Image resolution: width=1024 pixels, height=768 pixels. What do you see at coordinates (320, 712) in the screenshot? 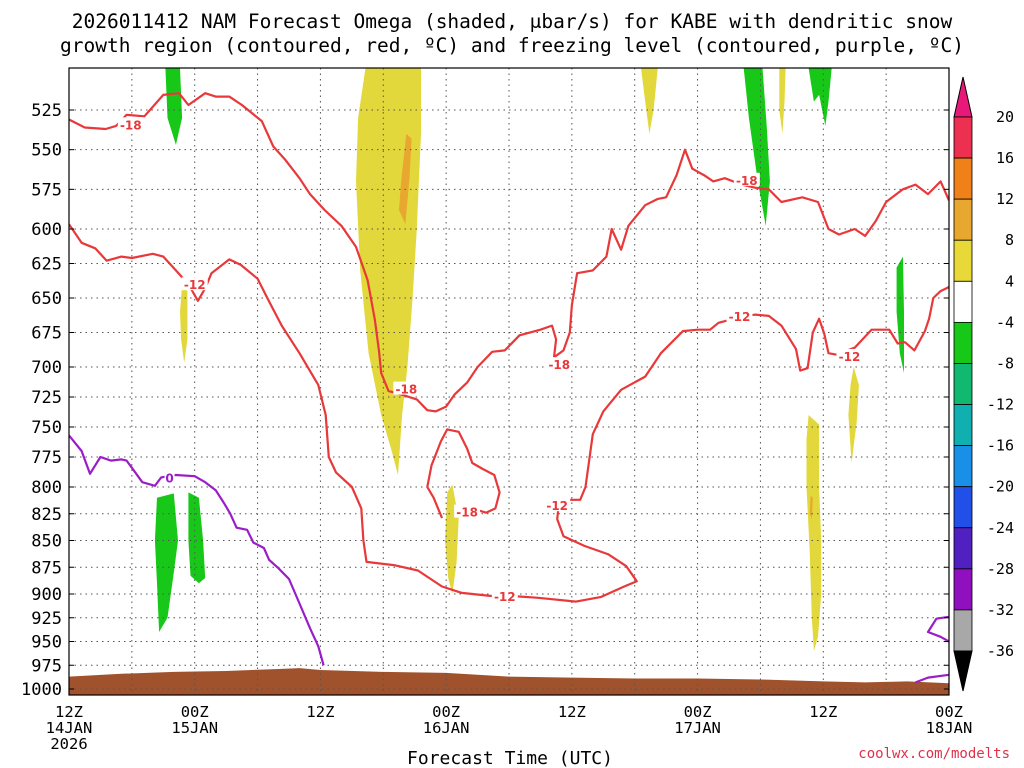
I see `x-tick-label-24-1: 12Z` at bounding box center [320, 712].